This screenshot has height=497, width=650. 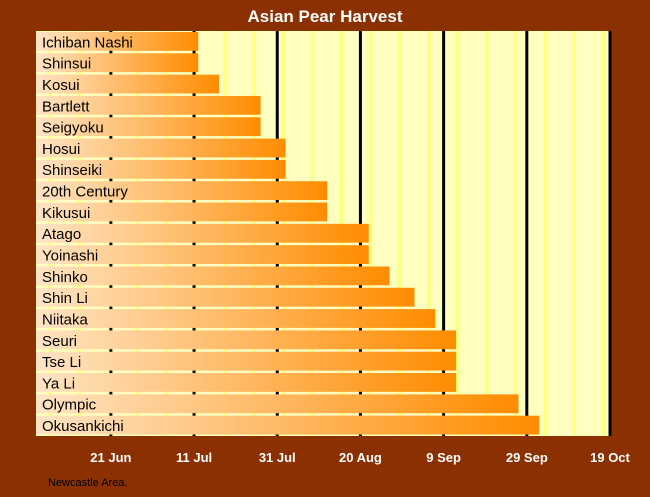 I want to click on category-label: Yoinashi, so click(x=70, y=256).